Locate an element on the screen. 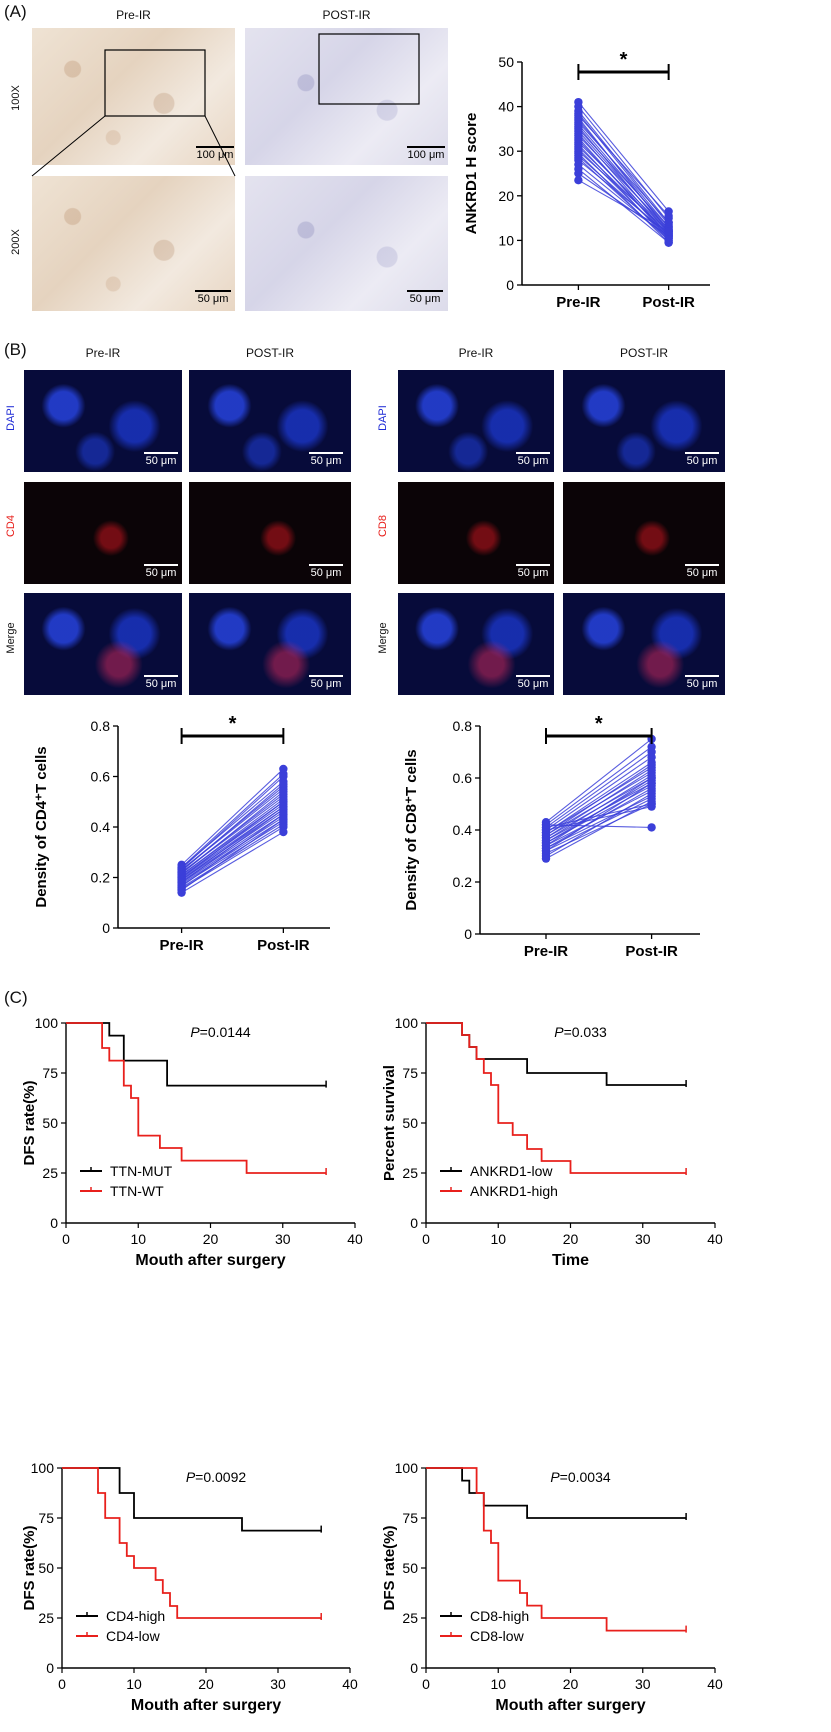 This screenshot has width=831, height=1732. panel-label-a: (A) is located at coordinates (15, 11).